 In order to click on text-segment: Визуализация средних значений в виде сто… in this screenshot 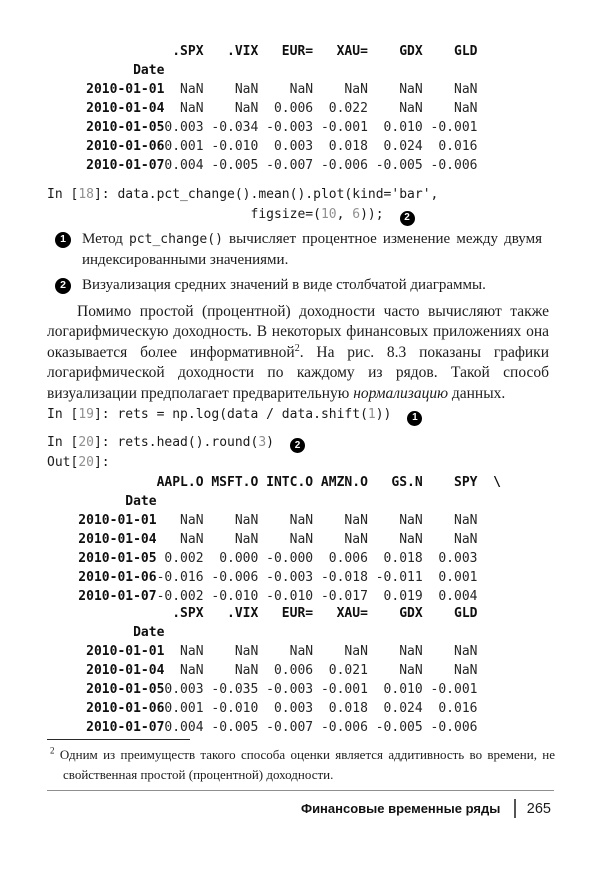, I will do `click(284, 284)`.